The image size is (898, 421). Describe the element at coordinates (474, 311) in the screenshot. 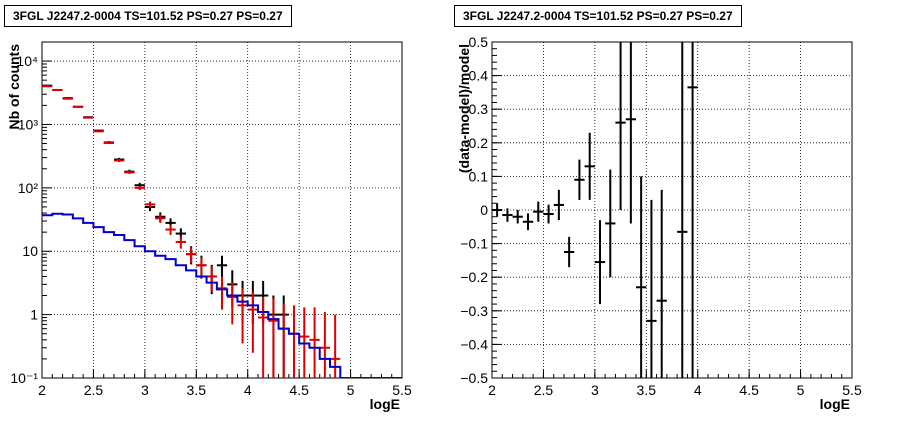

I see `y-tick-label: −0.3` at that location.